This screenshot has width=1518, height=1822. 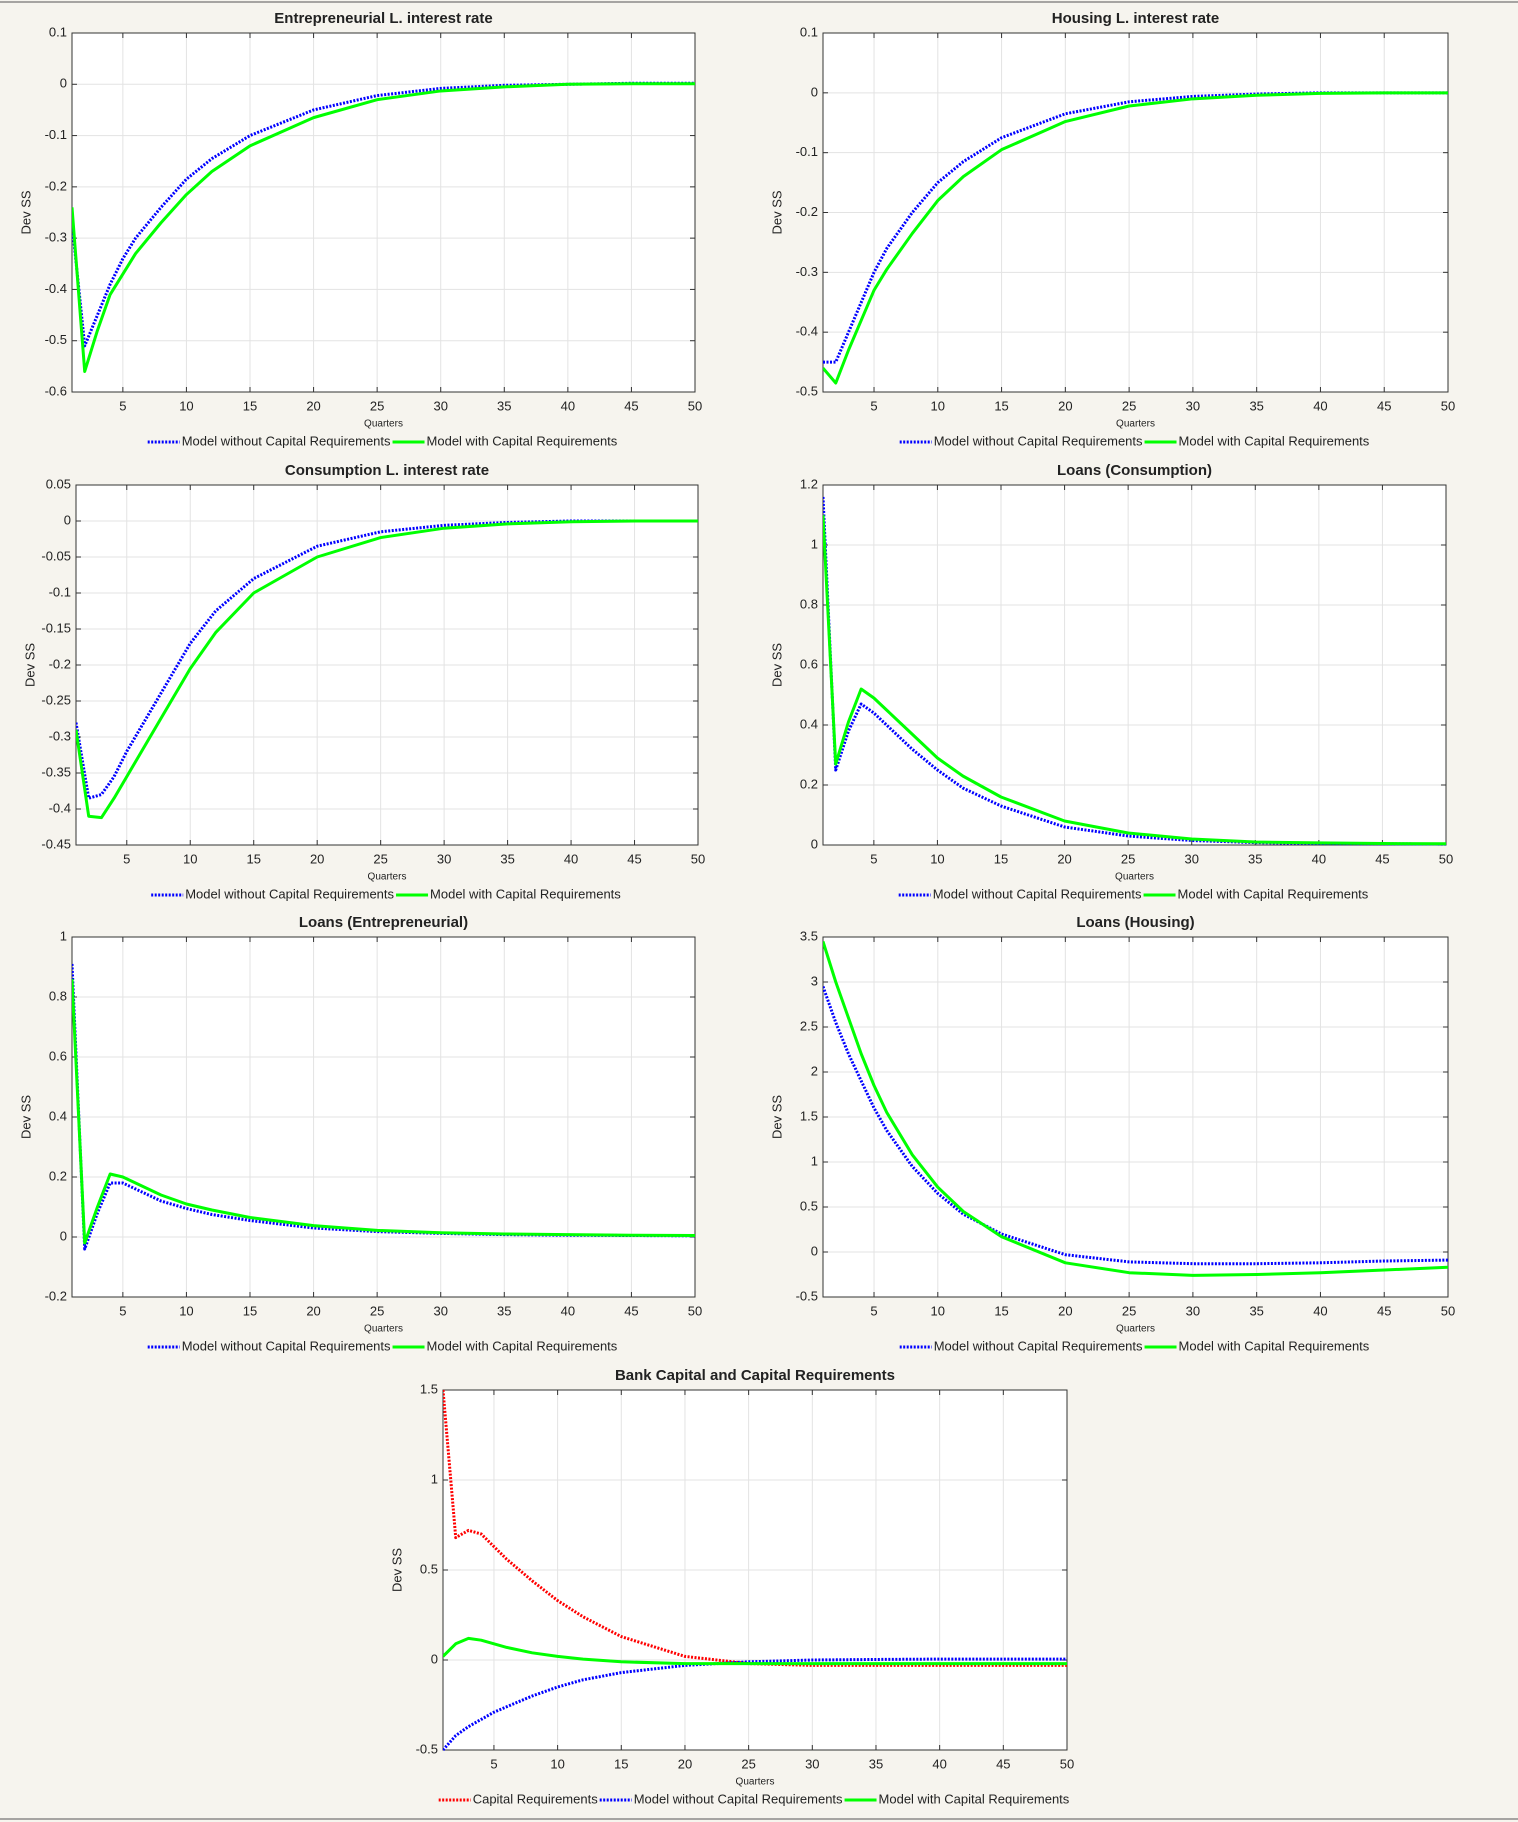 What do you see at coordinates (383, 18) in the screenshot?
I see `chart-title: Entrepreneurial L. interest rate` at bounding box center [383, 18].